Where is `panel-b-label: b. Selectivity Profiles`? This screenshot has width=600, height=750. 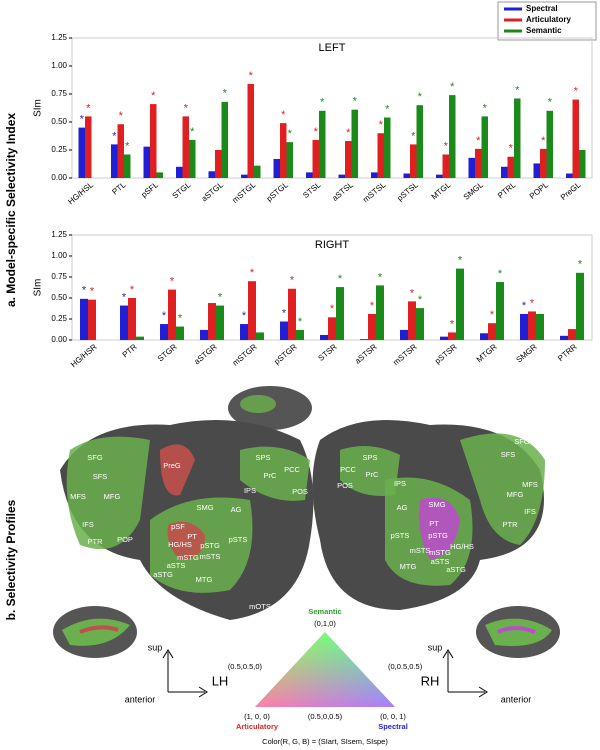
panel-b-label: b. Selectivity Profiles is located at coordinates (11, 559).